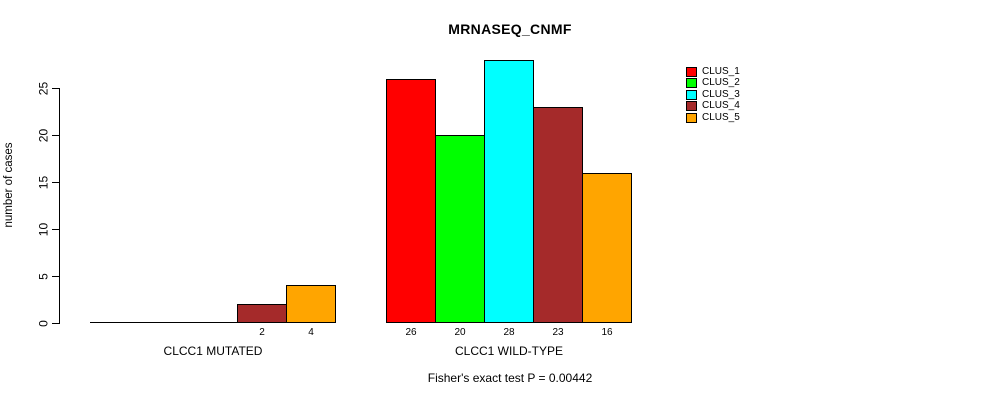  Describe the element at coordinates (509, 351) in the screenshot. I see `group-label-clcc1-wild-type: CLCC1 WILD-TYPE` at that location.